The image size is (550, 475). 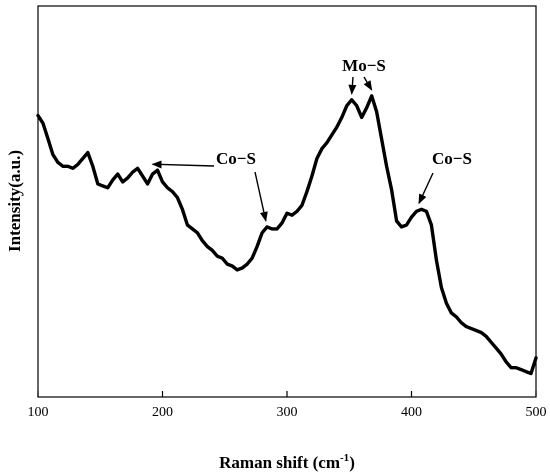 I want to click on y-axis-title: Intensity(a.u.), so click(x=14, y=201).